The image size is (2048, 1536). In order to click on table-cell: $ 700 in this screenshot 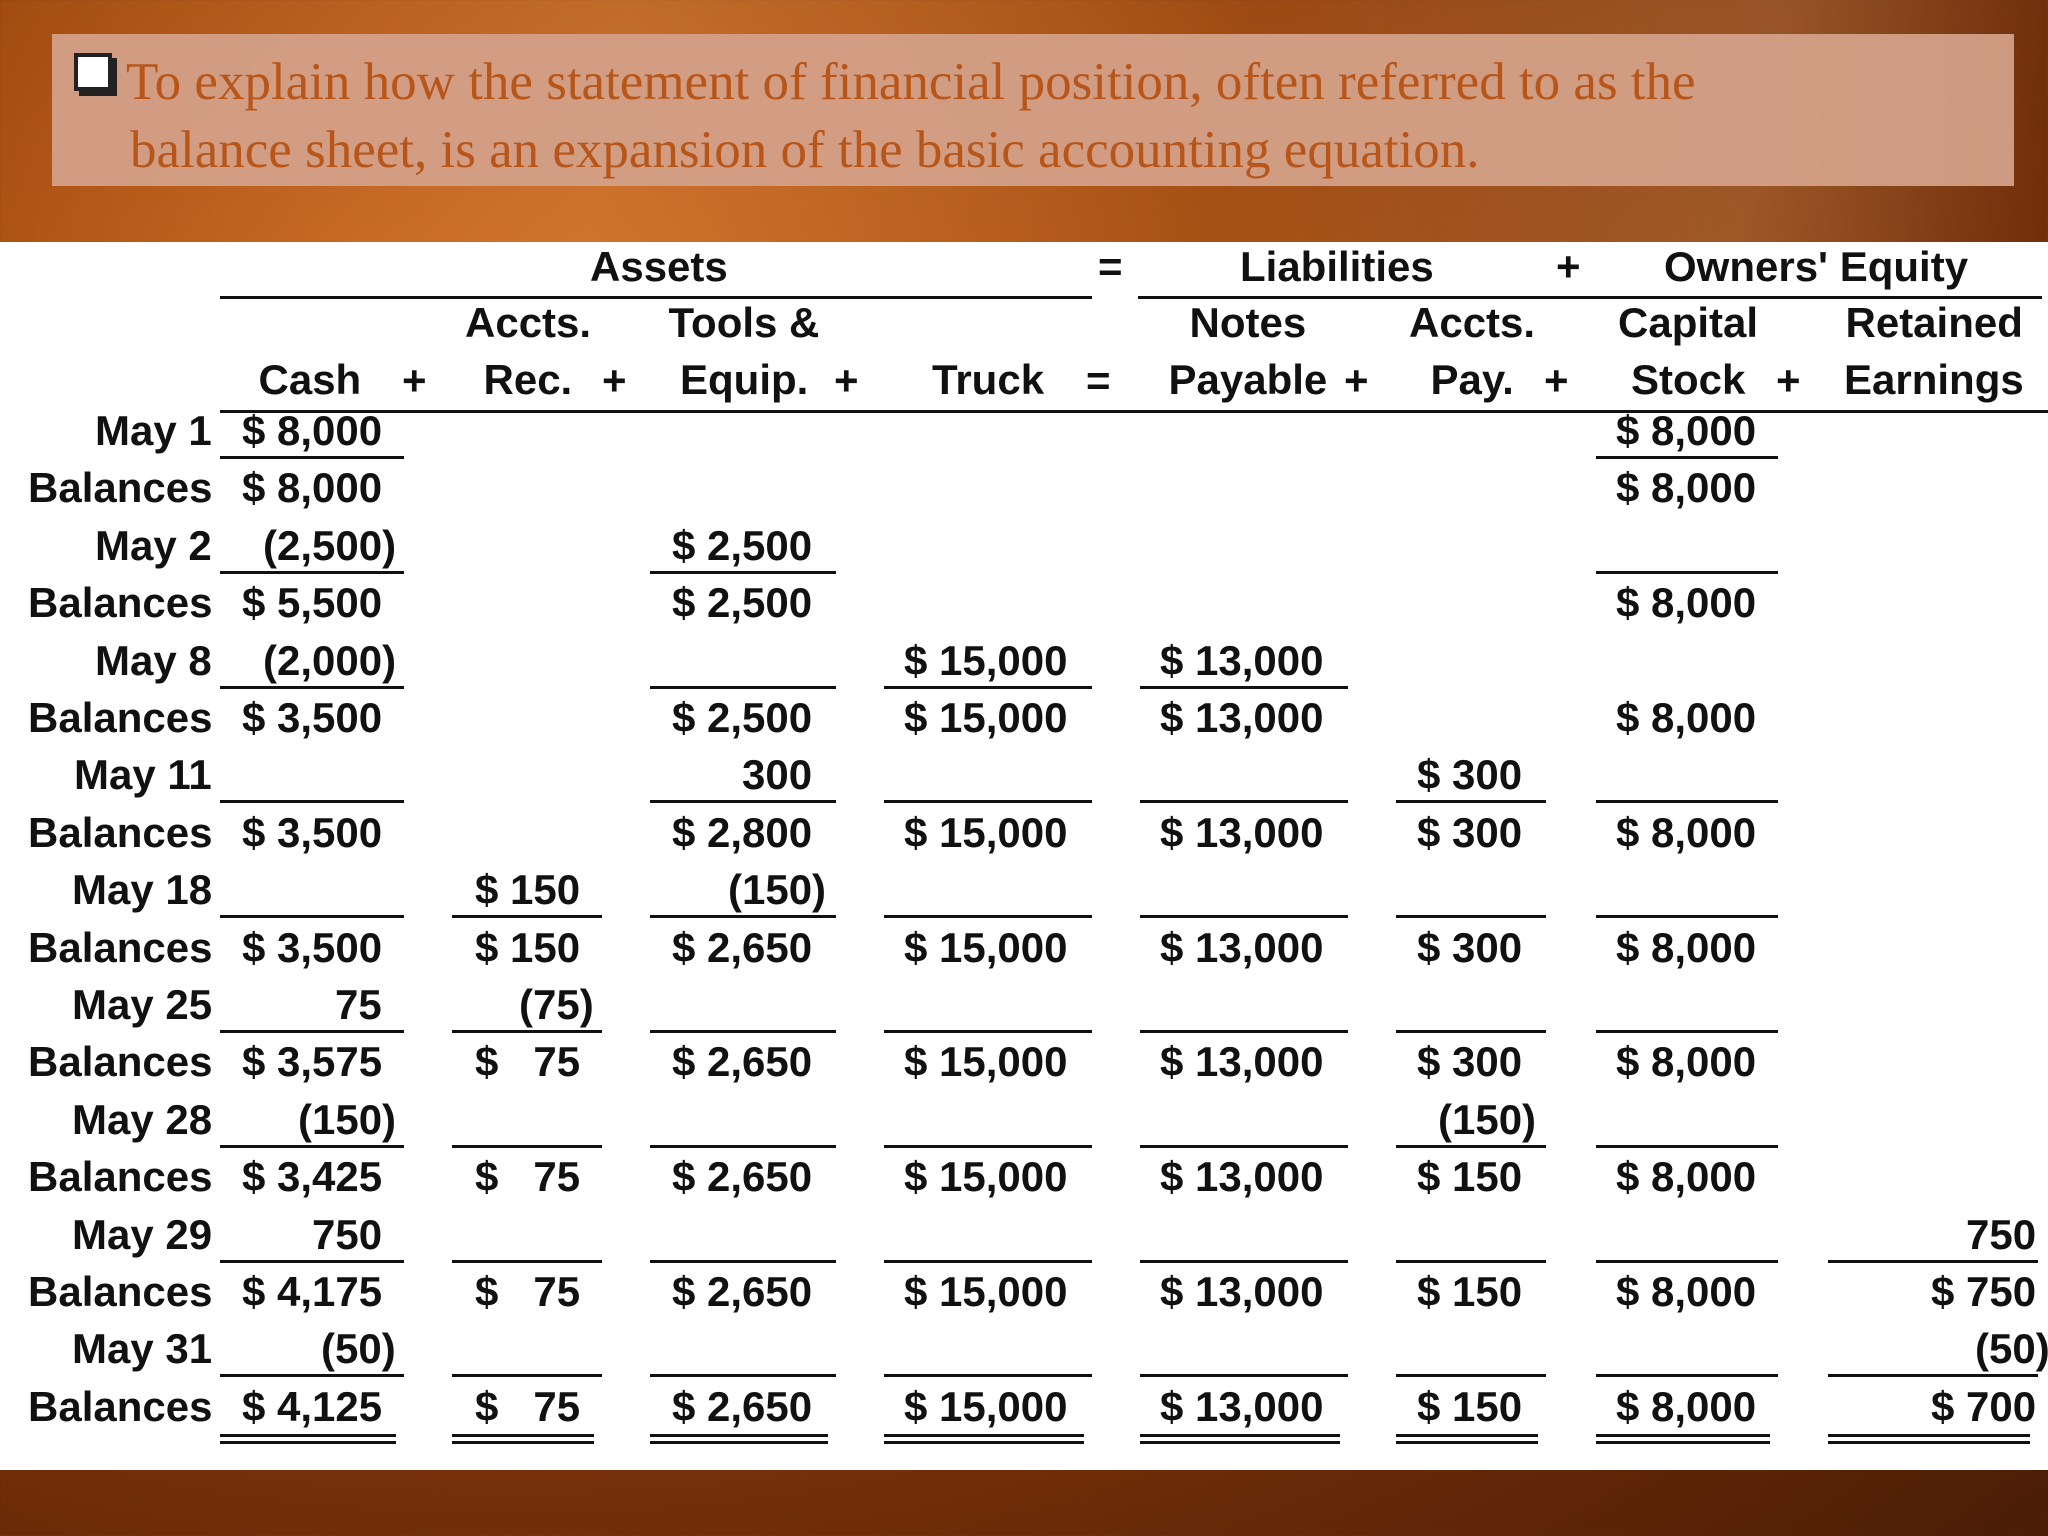, I will do `click(1984, 1406)`.